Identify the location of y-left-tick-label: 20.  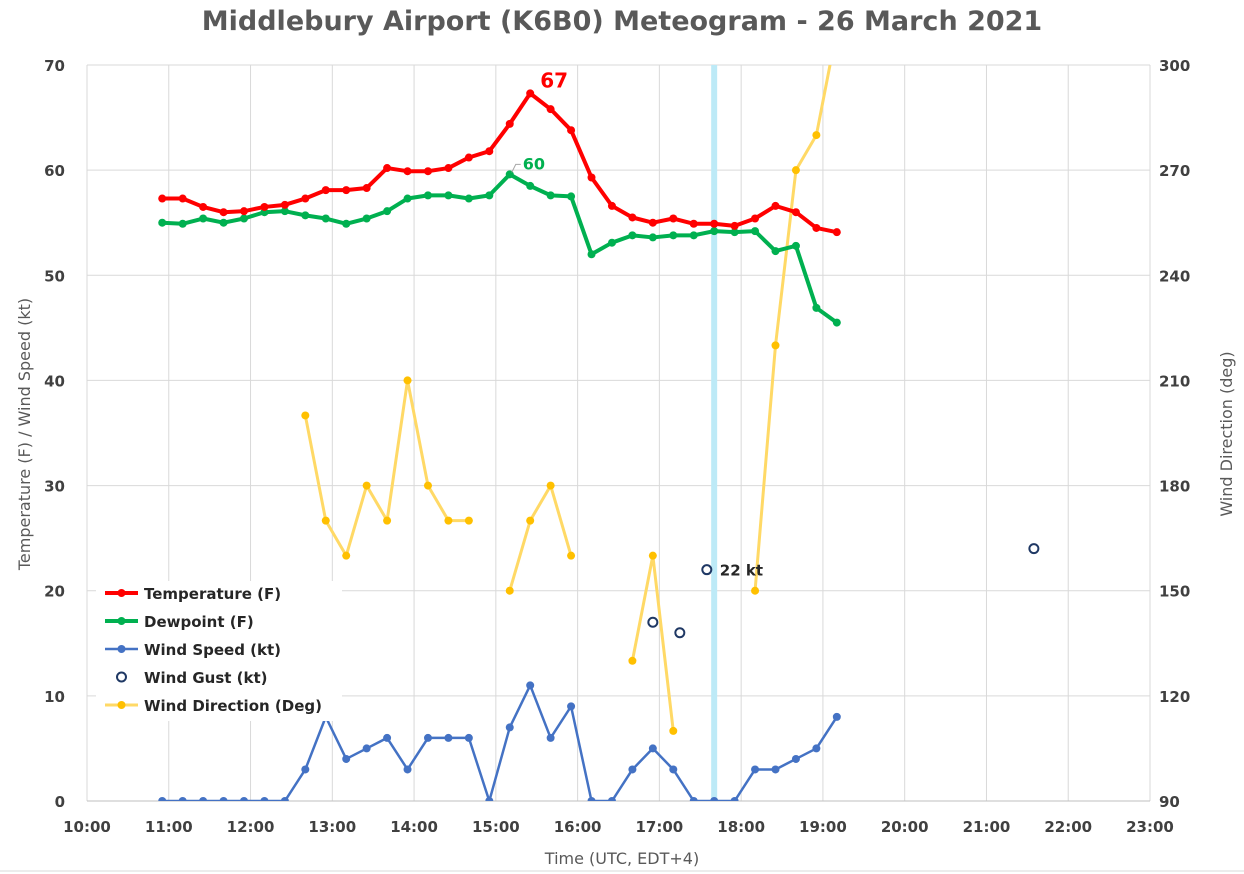
(54, 592).